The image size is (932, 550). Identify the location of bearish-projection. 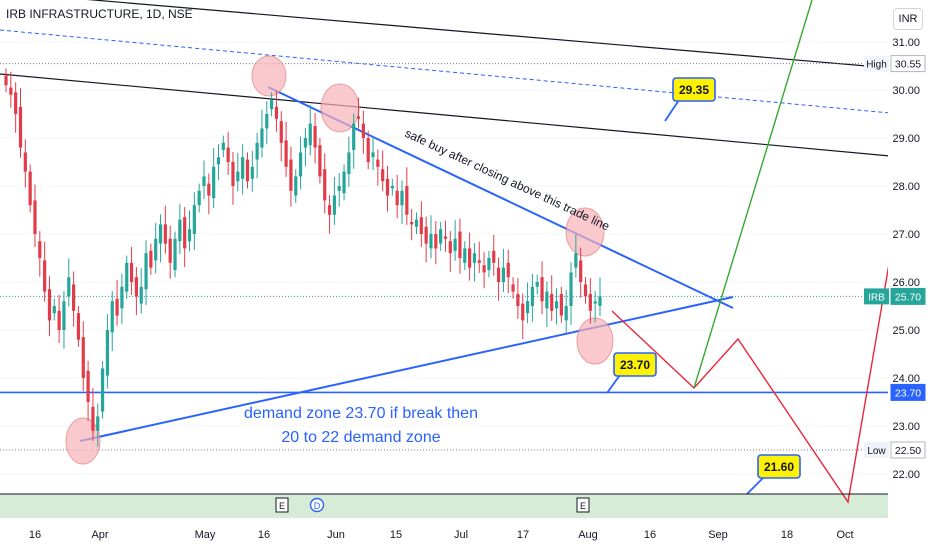
(750, 383).